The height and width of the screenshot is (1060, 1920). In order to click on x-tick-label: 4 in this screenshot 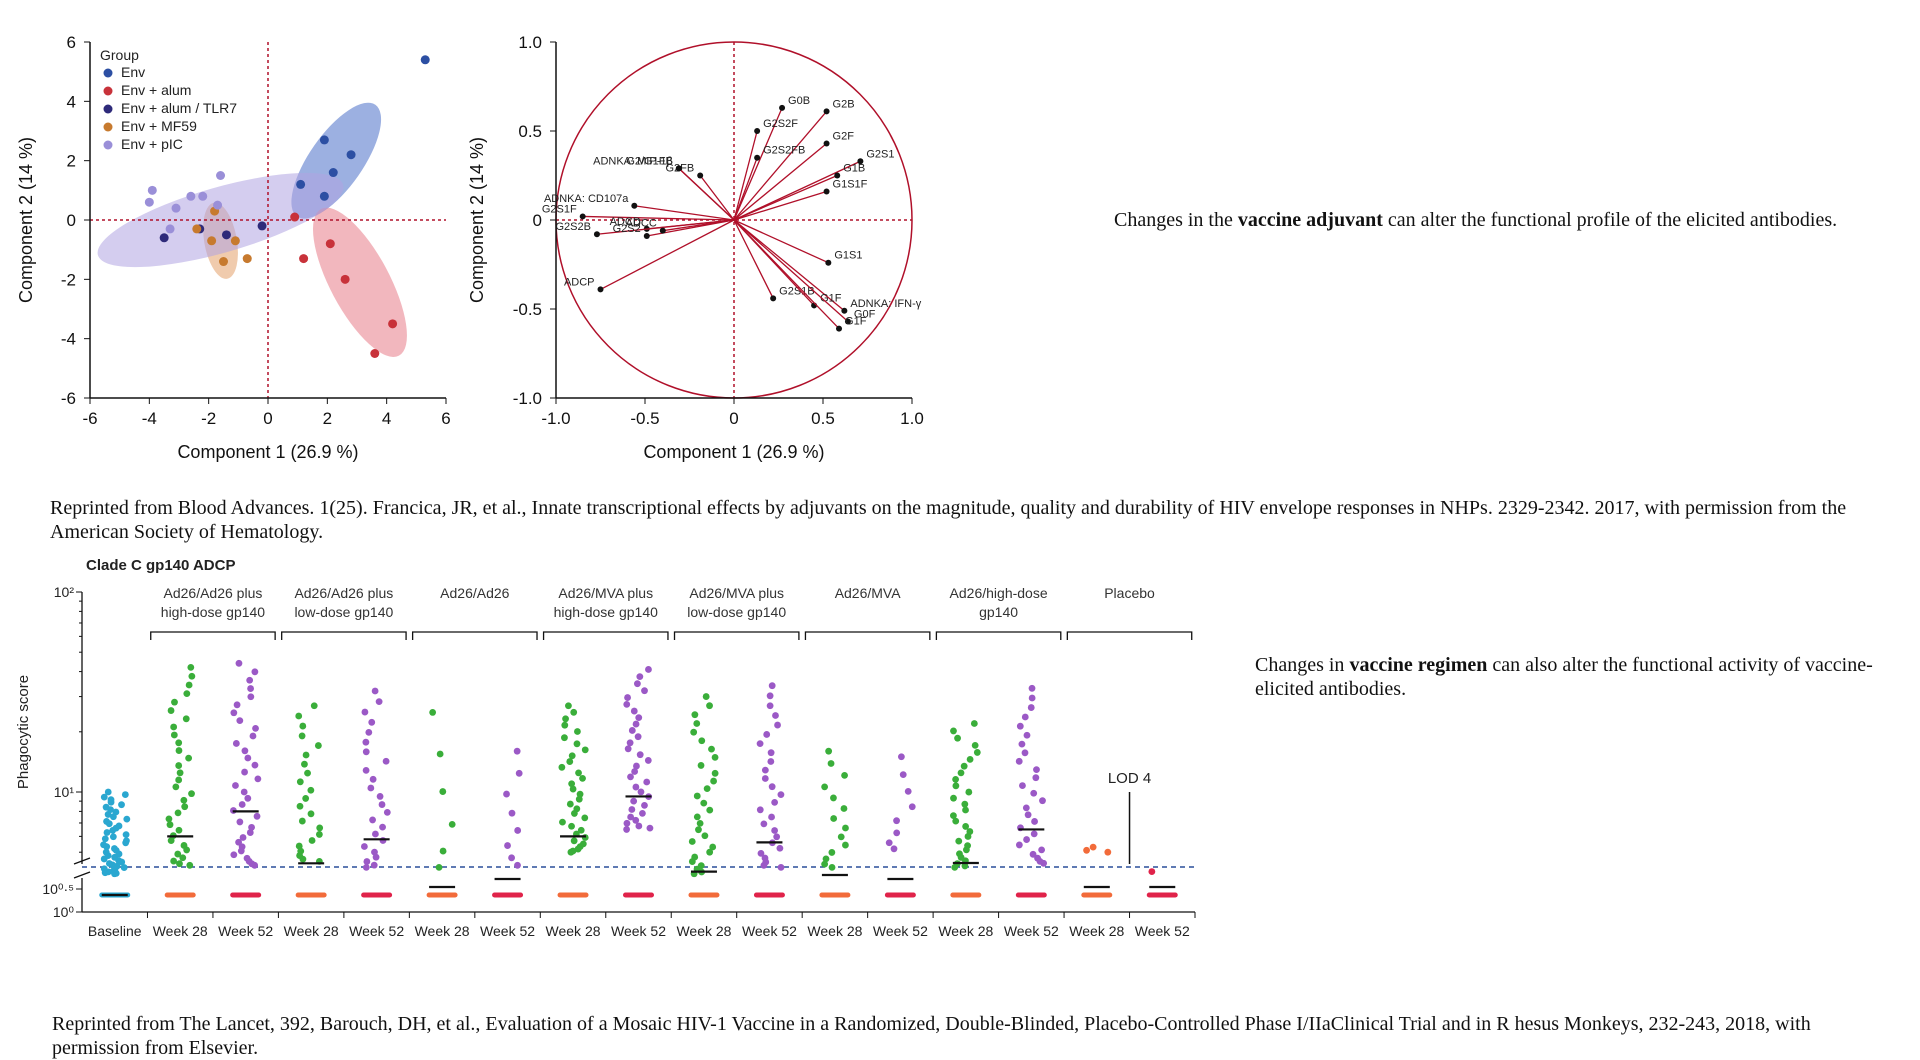, I will do `click(386, 418)`.